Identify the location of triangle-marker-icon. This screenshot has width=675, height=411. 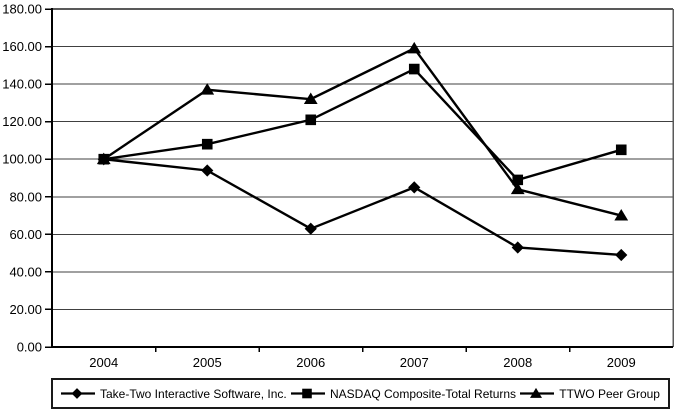
(537, 393).